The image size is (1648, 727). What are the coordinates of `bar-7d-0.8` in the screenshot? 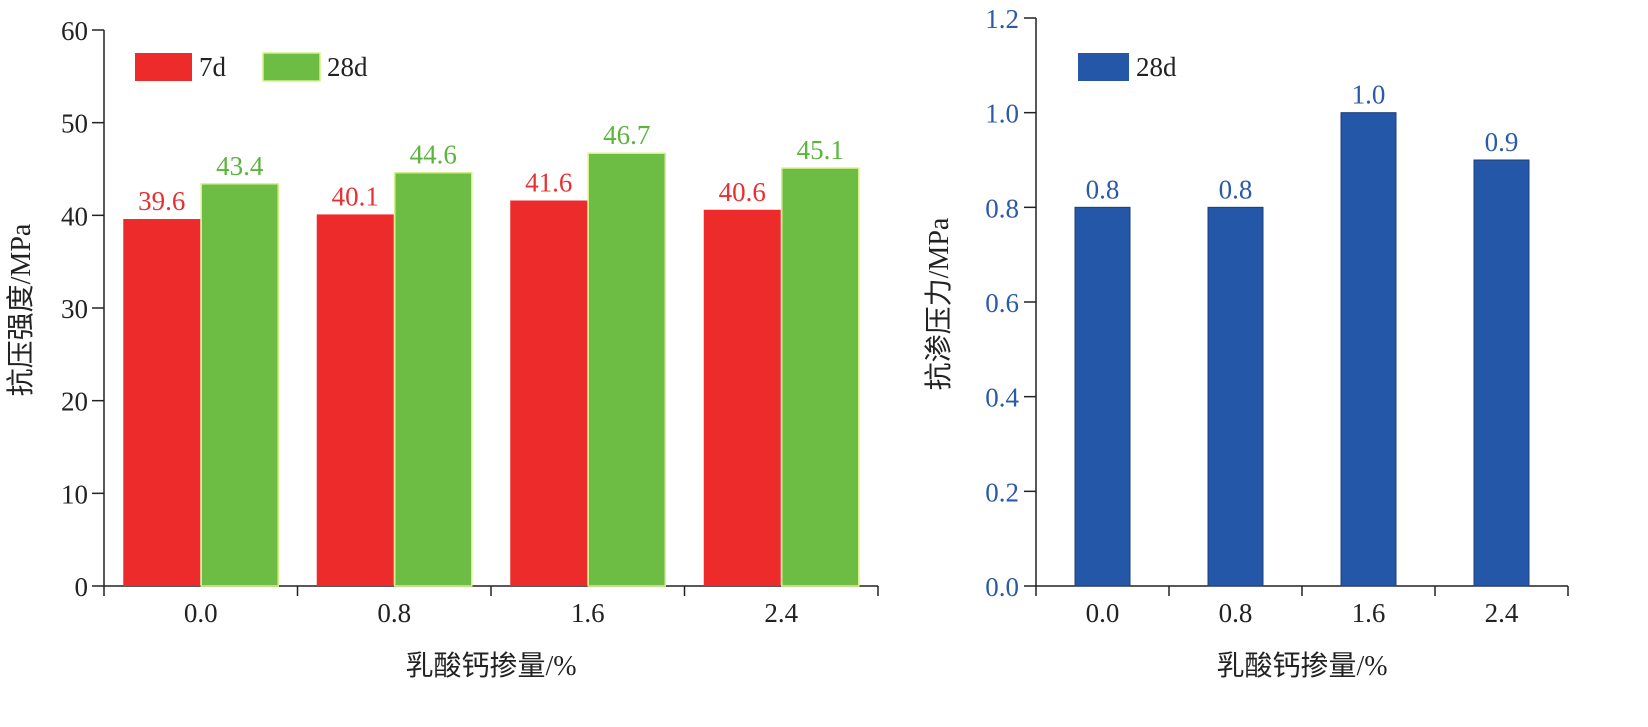 It's located at (355, 400).